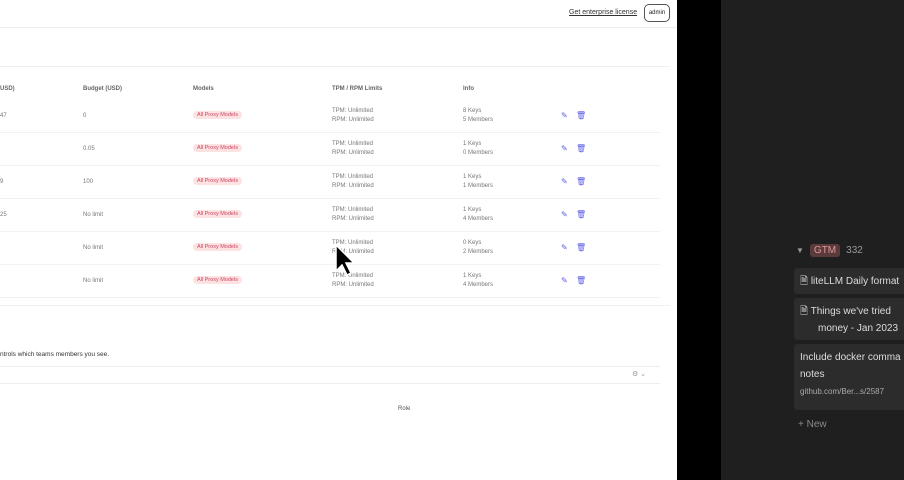 The width and height of the screenshot is (904, 480). What do you see at coordinates (812, 424) in the screenshot?
I see `new-card-button: + New` at bounding box center [812, 424].